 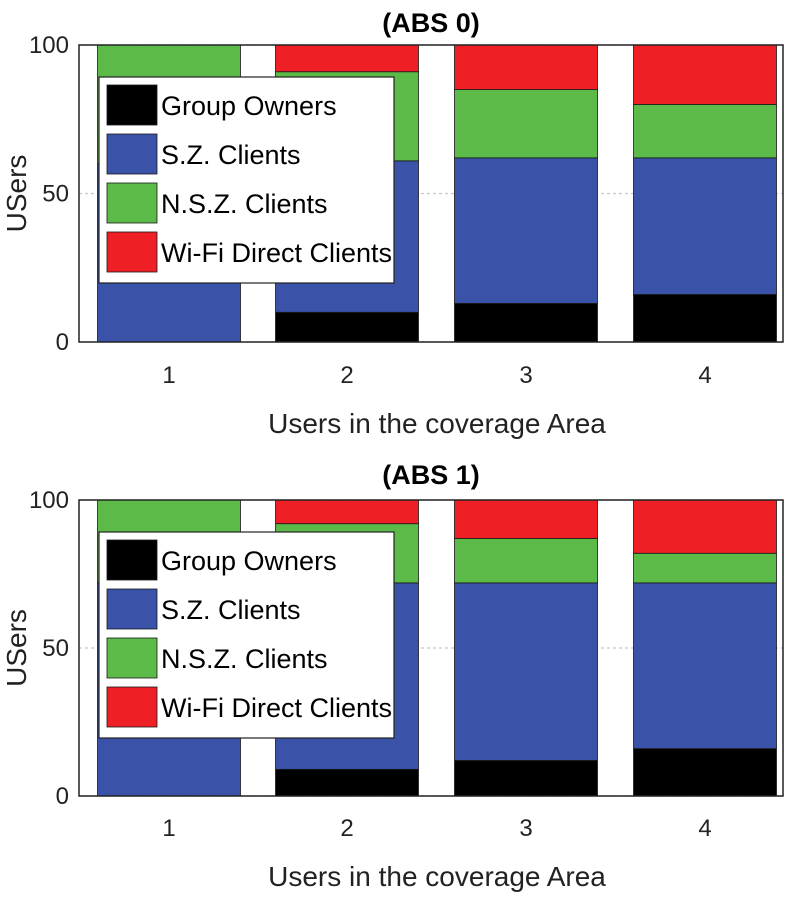 I want to click on chart-title: (ABS 1), so click(x=431, y=475).